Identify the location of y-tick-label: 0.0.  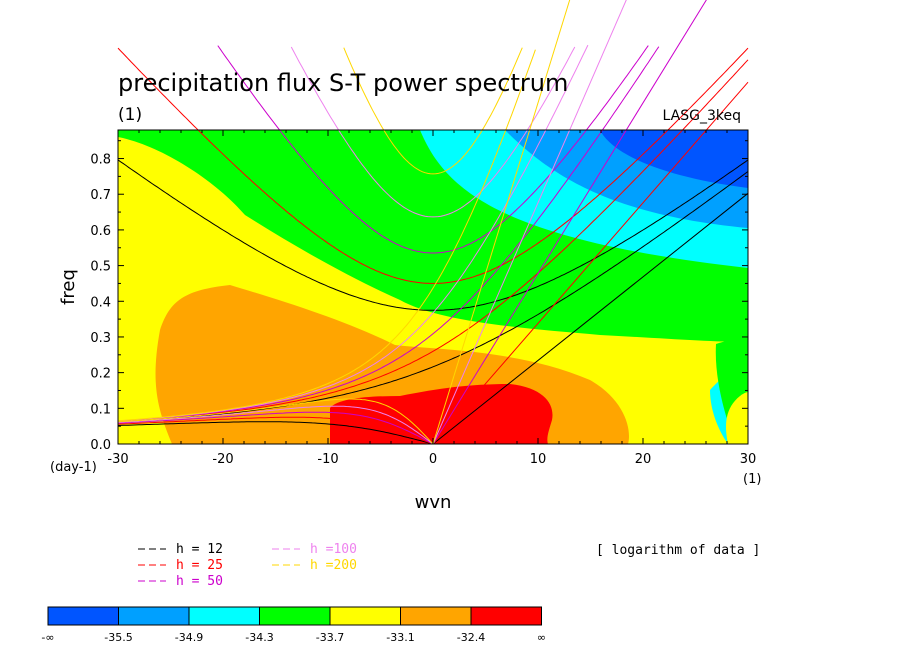
(100, 445).